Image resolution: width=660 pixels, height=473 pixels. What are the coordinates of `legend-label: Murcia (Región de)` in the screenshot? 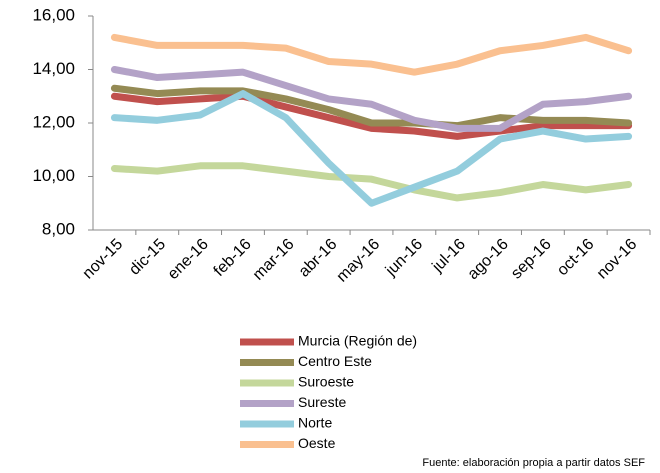 It's located at (357, 341).